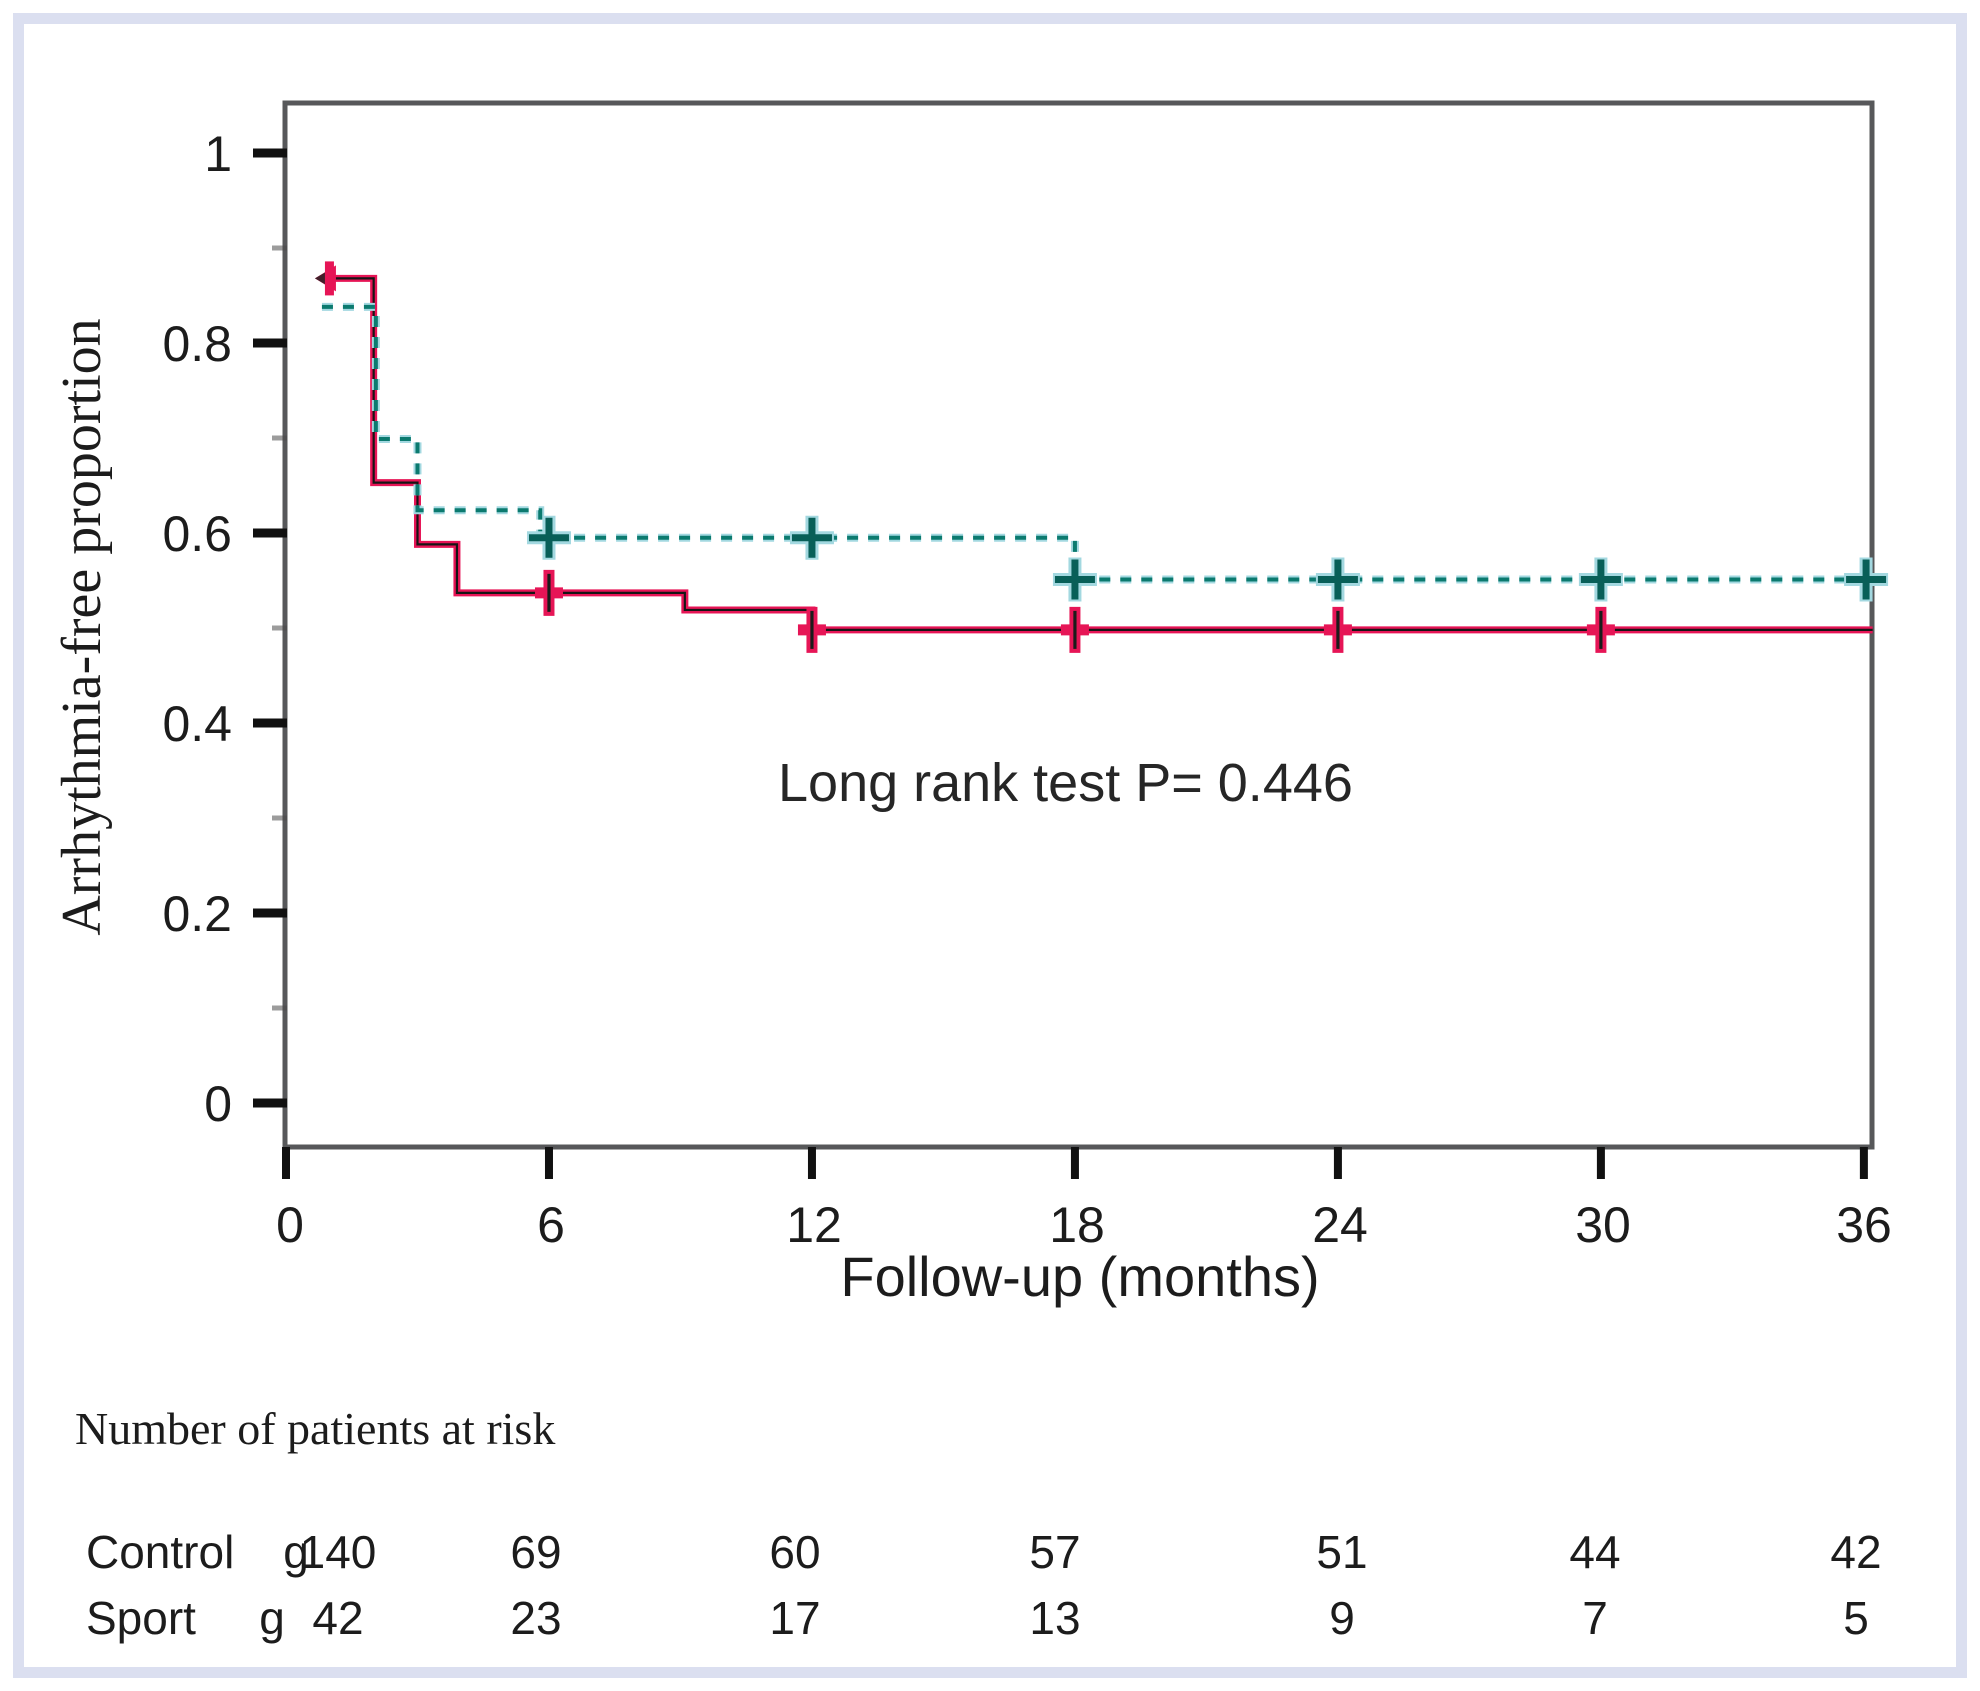 This screenshot has width=1980, height=1691. Describe the element at coordinates (315, 1428) in the screenshot. I see `at-risk-title: Number of patients at risk` at that location.